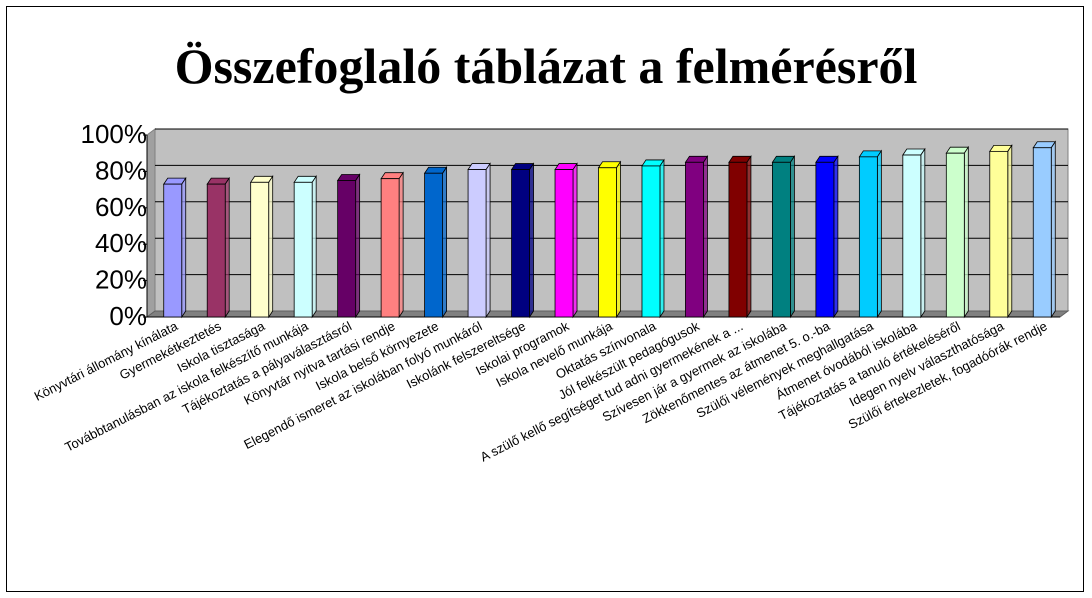 The width and height of the screenshot is (1092, 598). I want to click on chart-title: Összefoglaló táblázat a felmérésről, so click(546, 66).